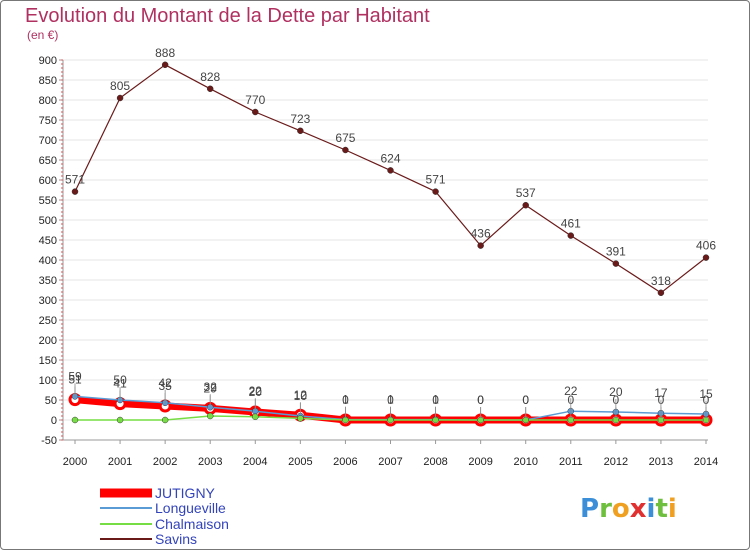 This screenshot has width=750, height=550. What do you see at coordinates (345, 462) in the screenshot?
I see `x-tick-label: 2006` at bounding box center [345, 462].